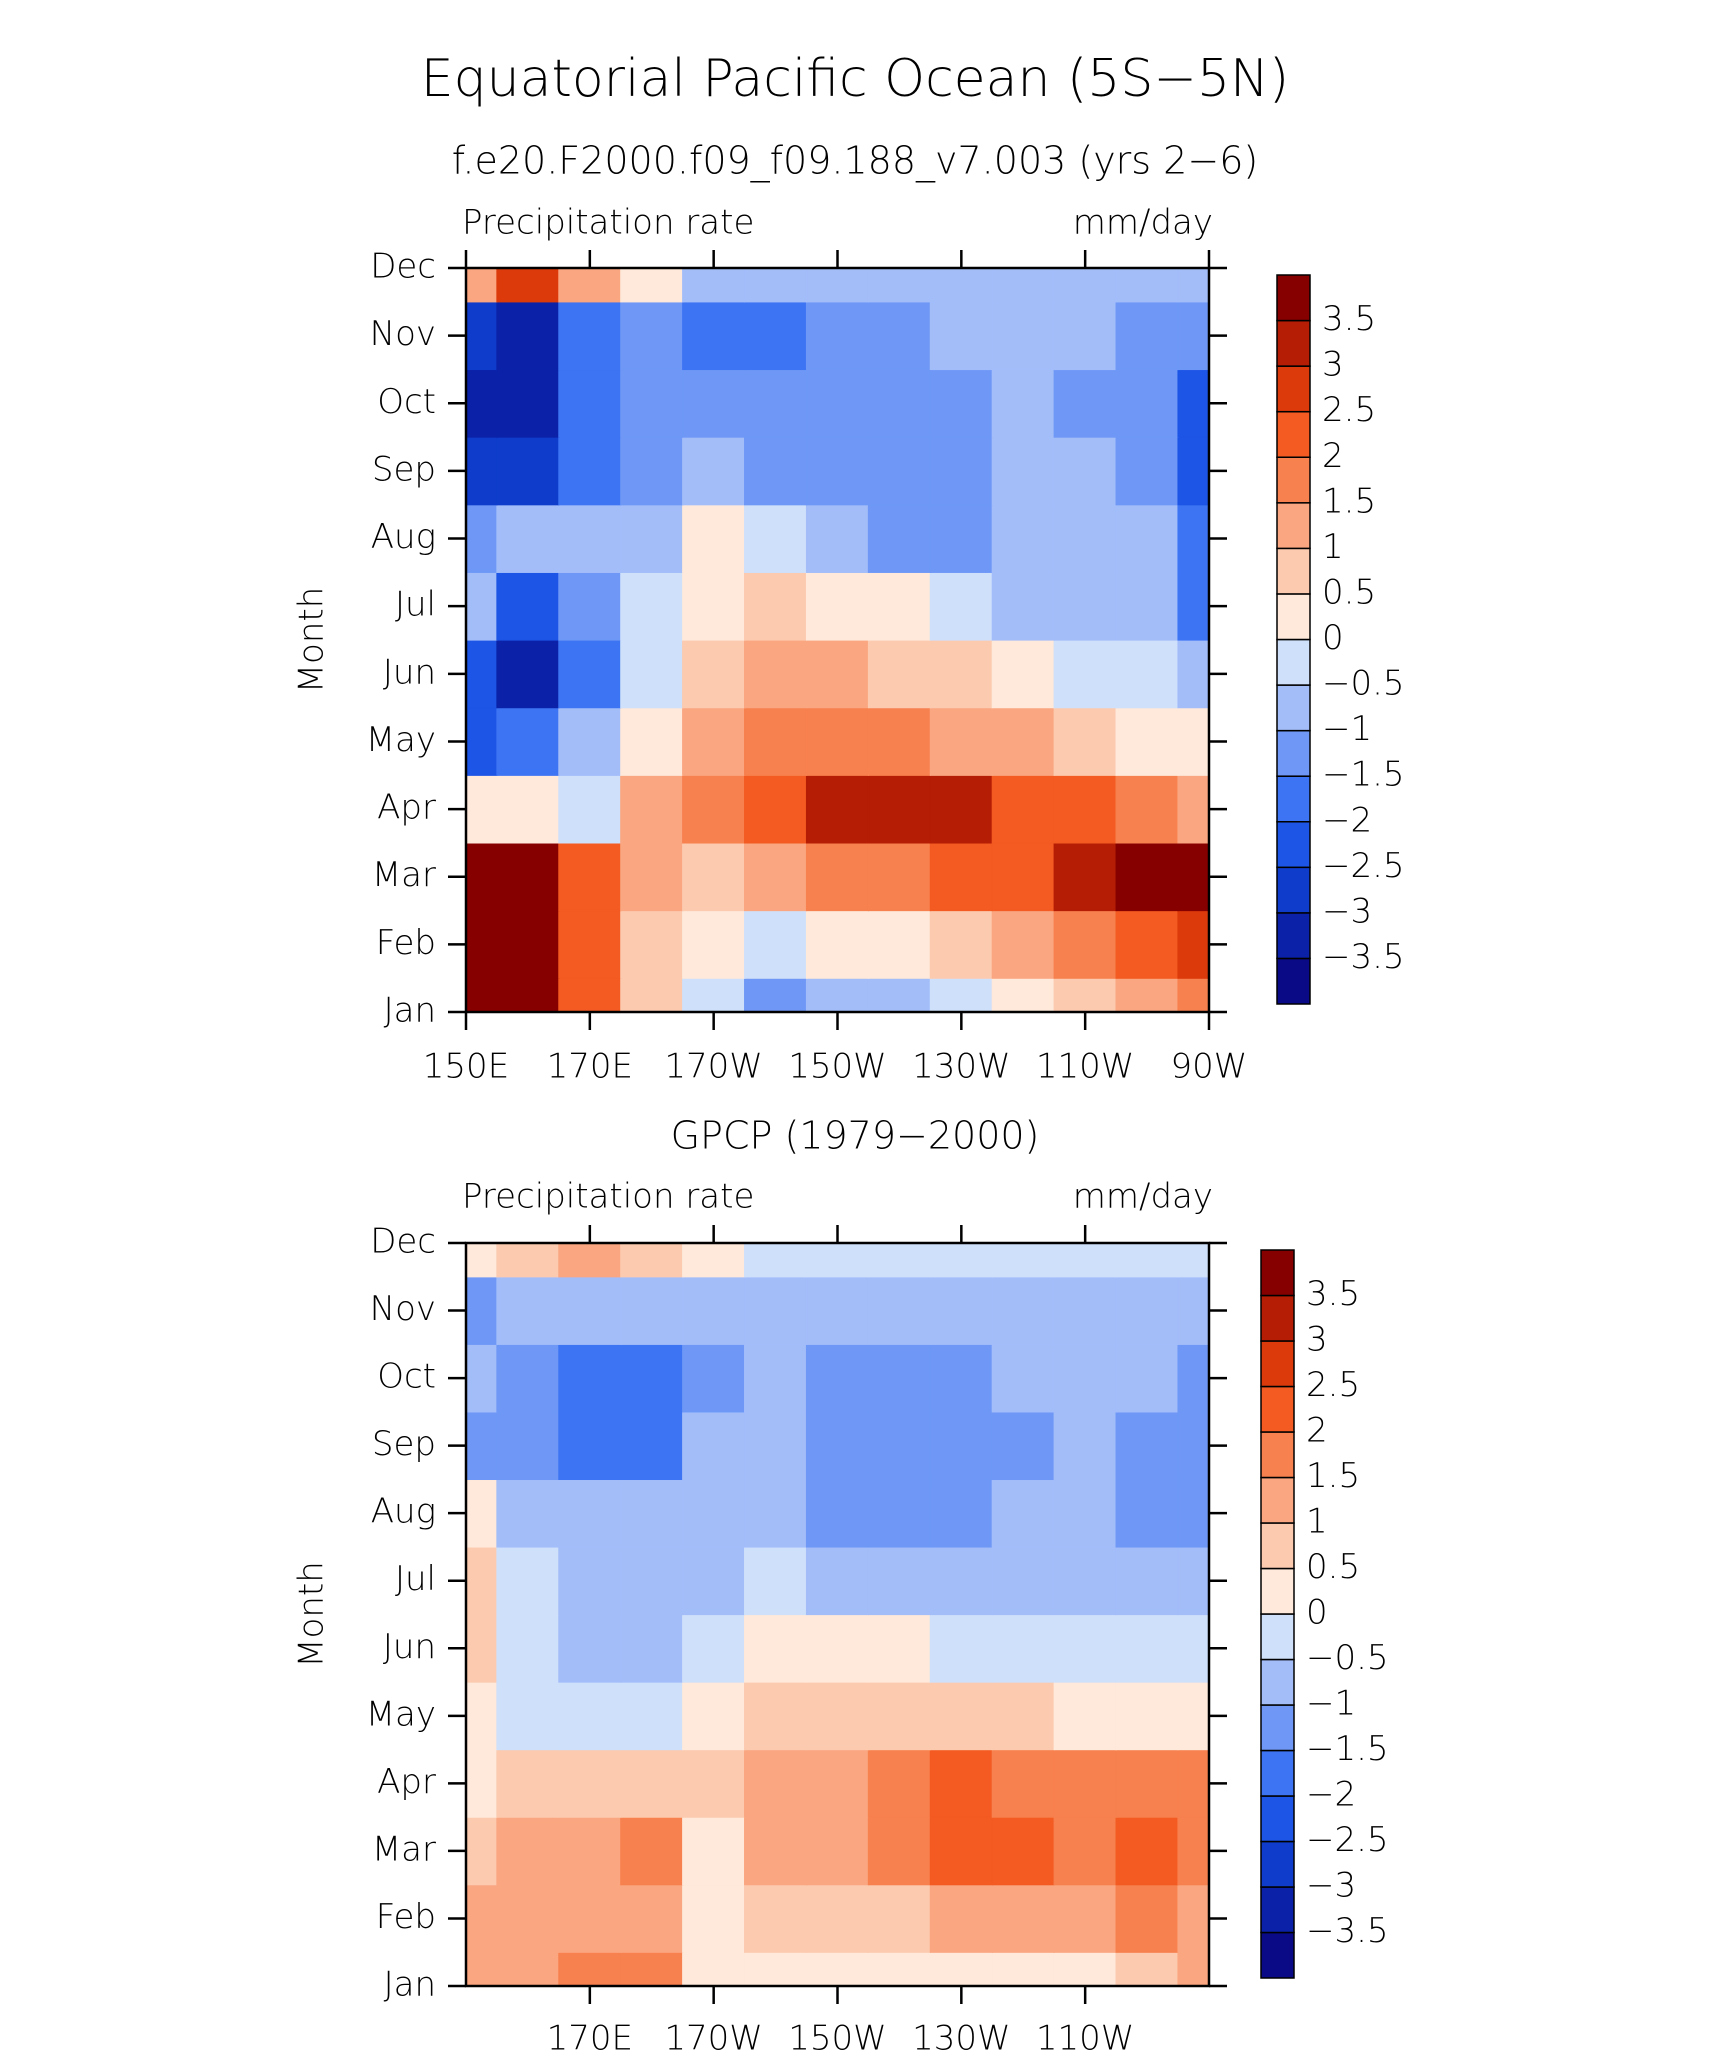 Image resolution: width=1710 pixels, height=2059 pixels. What do you see at coordinates (1347, 1658) in the screenshot?
I see `colorbar-label: −0.5` at bounding box center [1347, 1658].